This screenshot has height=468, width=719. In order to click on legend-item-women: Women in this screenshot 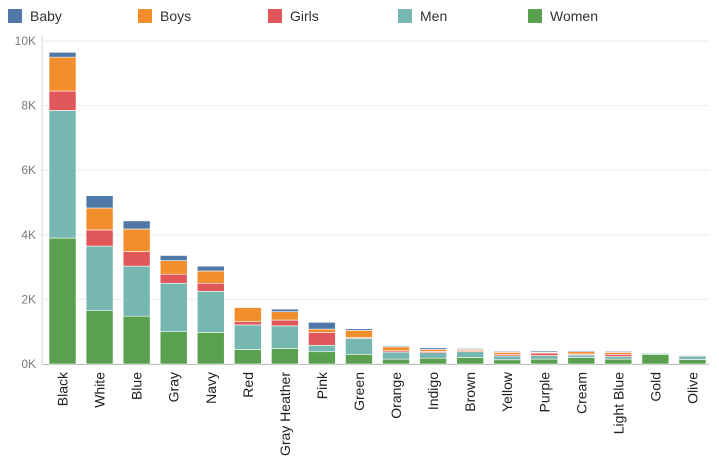, I will do `click(563, 16)`.